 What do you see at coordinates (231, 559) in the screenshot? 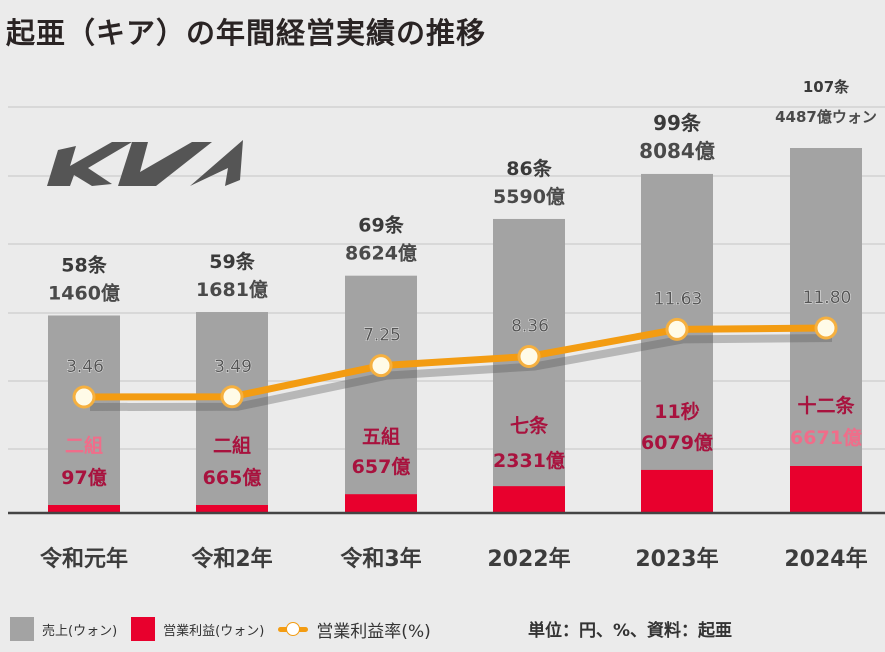
I see `x-tick-label: 令和2年` at bounding box center [231, 559].